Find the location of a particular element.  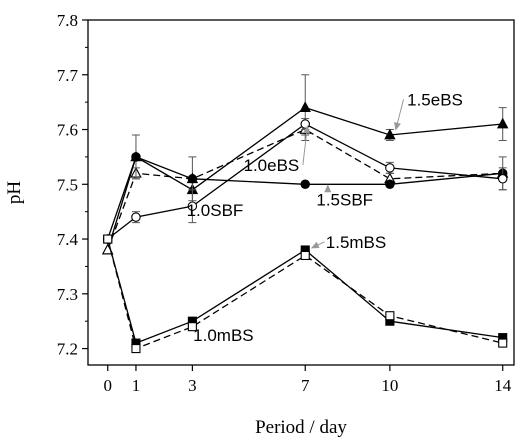

x-tick-label: 3 is located at coordinates (192, 385).